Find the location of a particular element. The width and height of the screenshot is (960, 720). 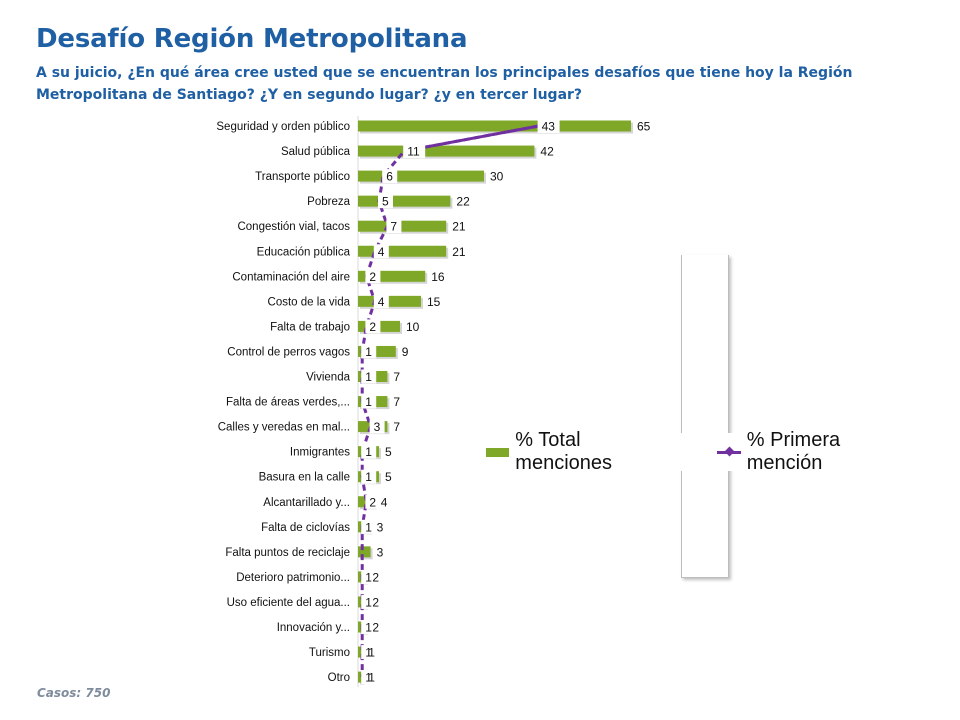

category-label: Seguridad y orden público is located at coordinates (283, 127).